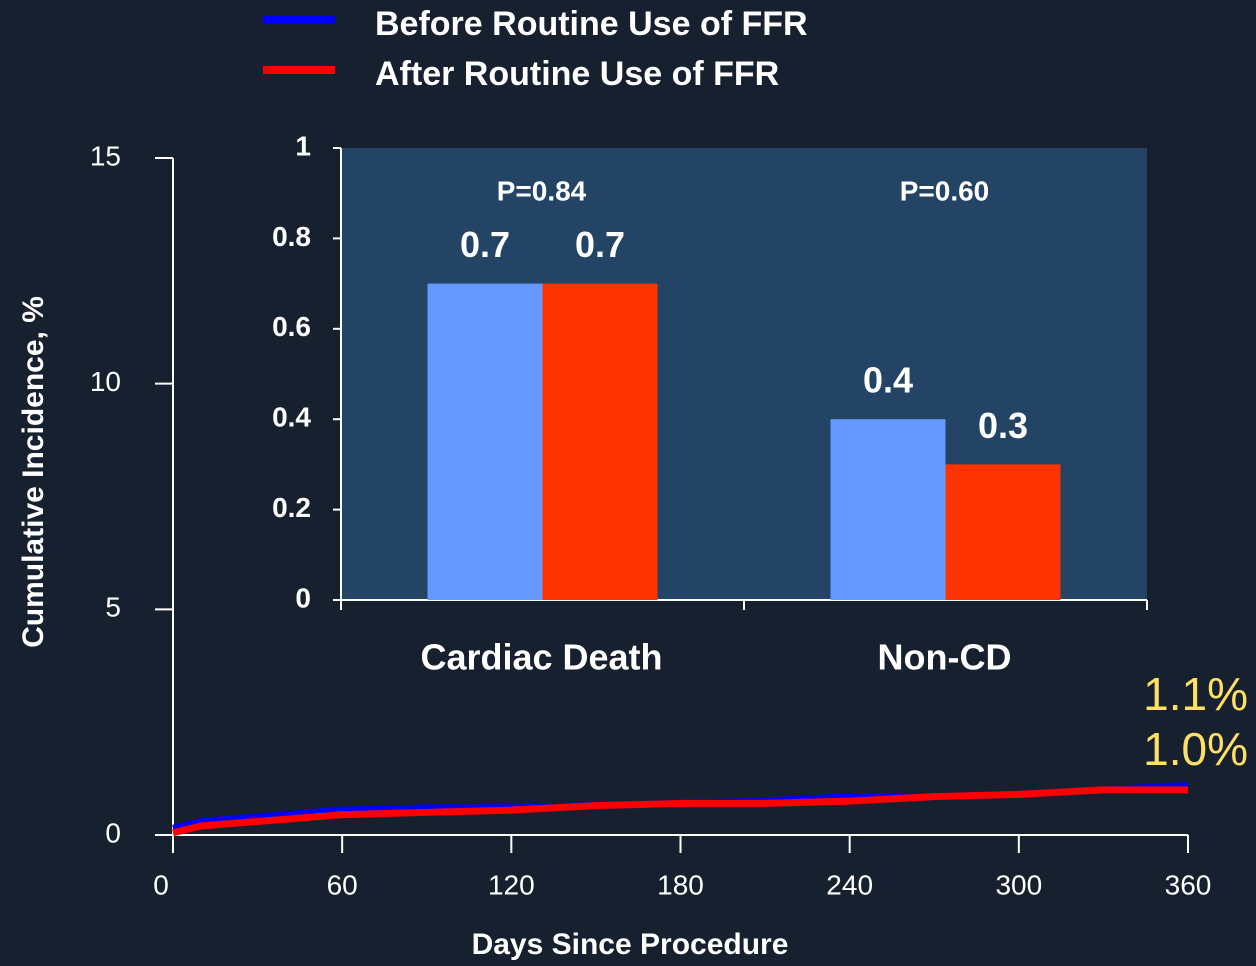 The image size is (1256, 966). I want to click on x-tick-label: 60, so click(342, 884).